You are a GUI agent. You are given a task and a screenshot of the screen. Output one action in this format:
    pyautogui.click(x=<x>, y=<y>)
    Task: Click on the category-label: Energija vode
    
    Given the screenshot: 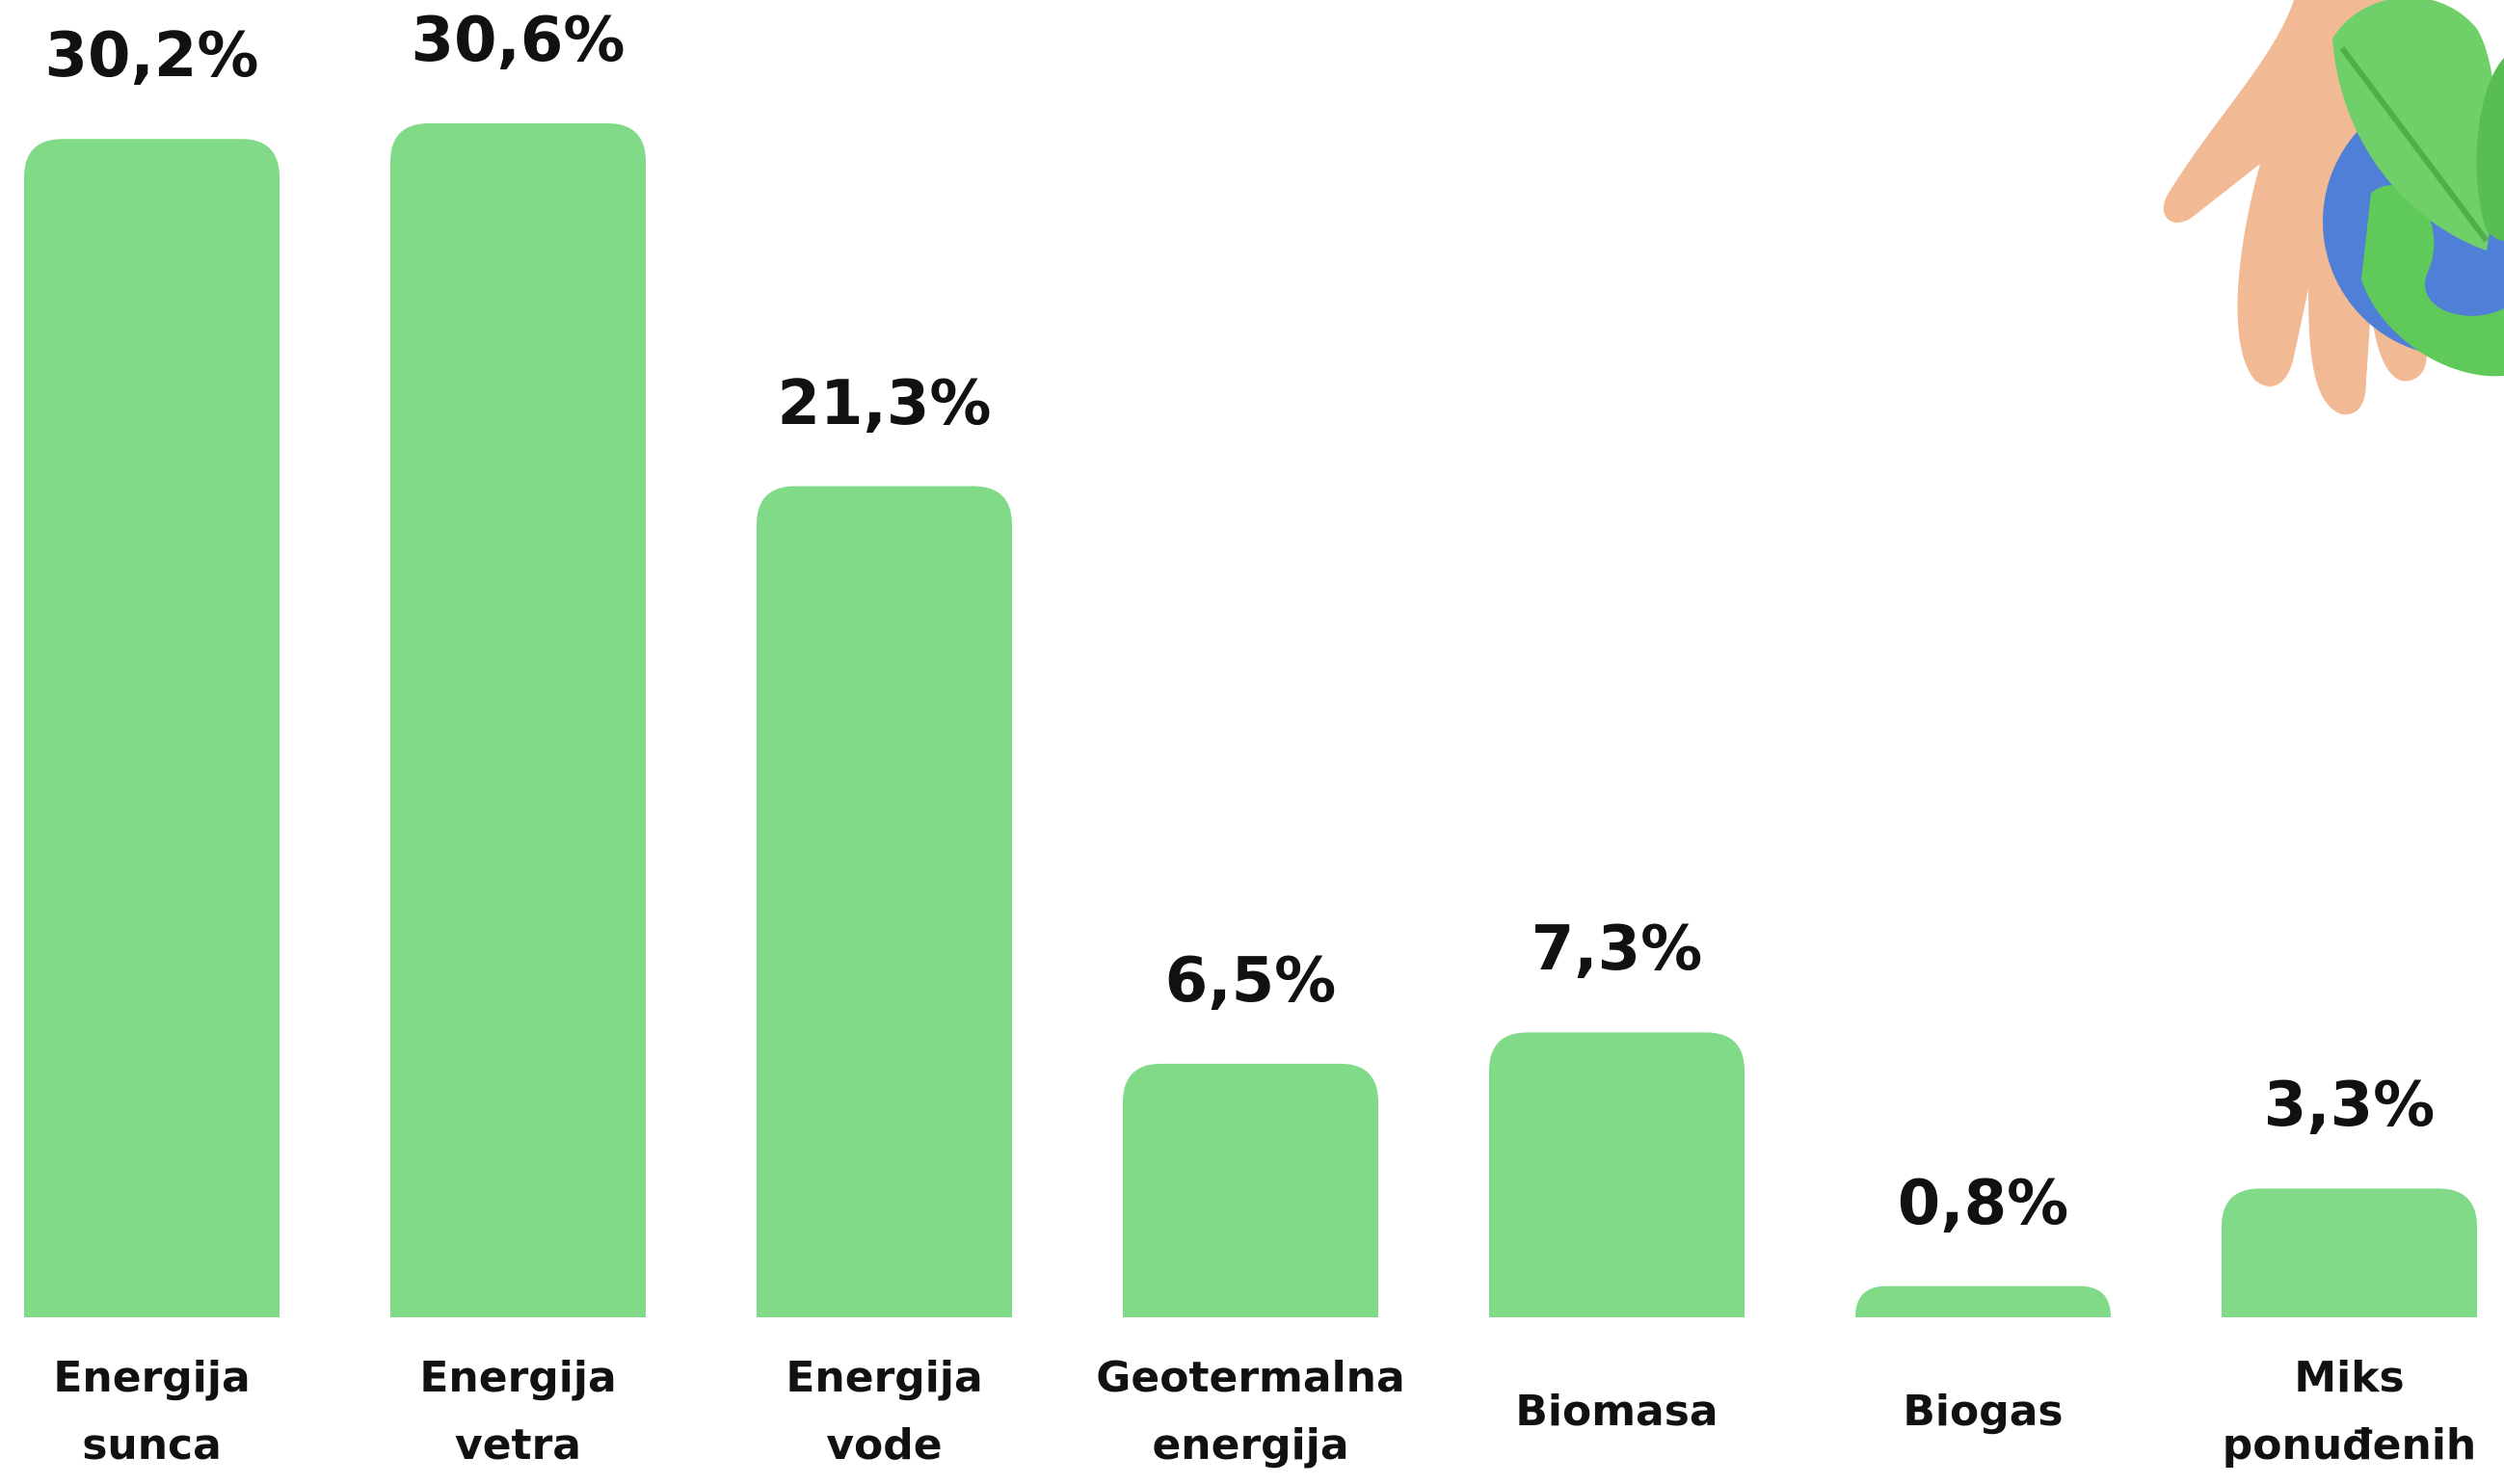 What is the action you would take?
    pyautogui.click(x=884, y=1412)
    